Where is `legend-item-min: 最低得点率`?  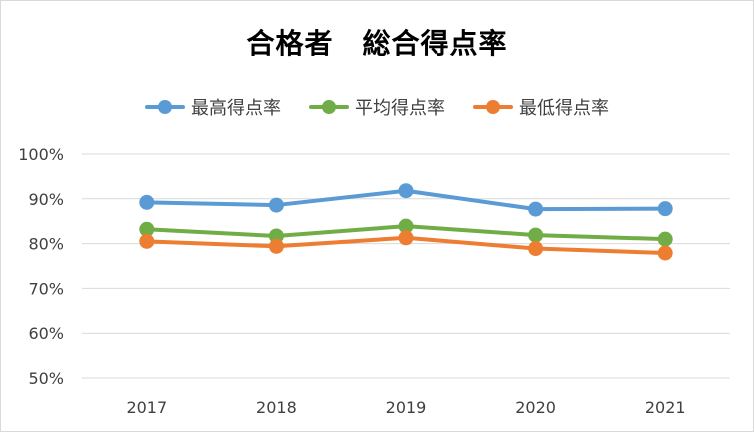
legend-item-min: 最低得点率 is located at coordinates (541, 107).